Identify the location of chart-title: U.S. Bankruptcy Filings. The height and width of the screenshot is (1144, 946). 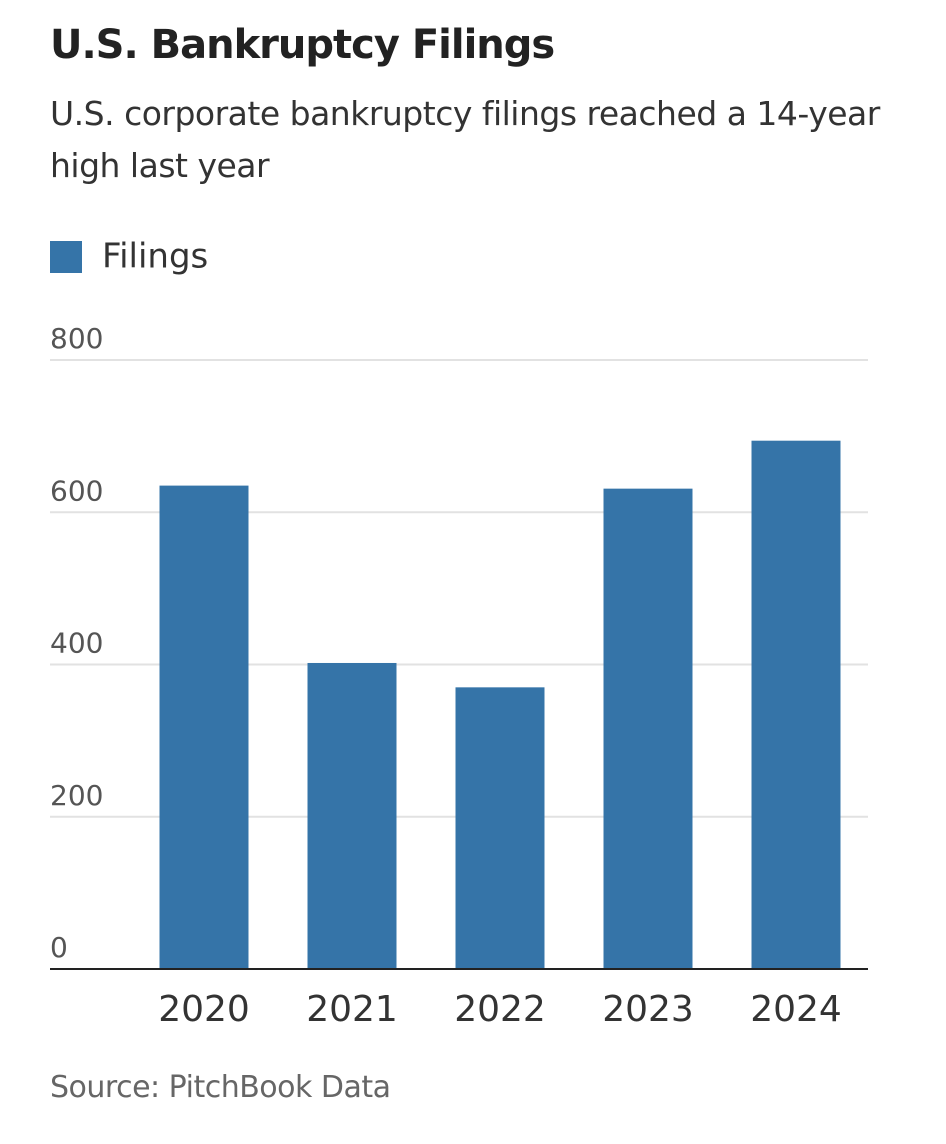
(302, 45).